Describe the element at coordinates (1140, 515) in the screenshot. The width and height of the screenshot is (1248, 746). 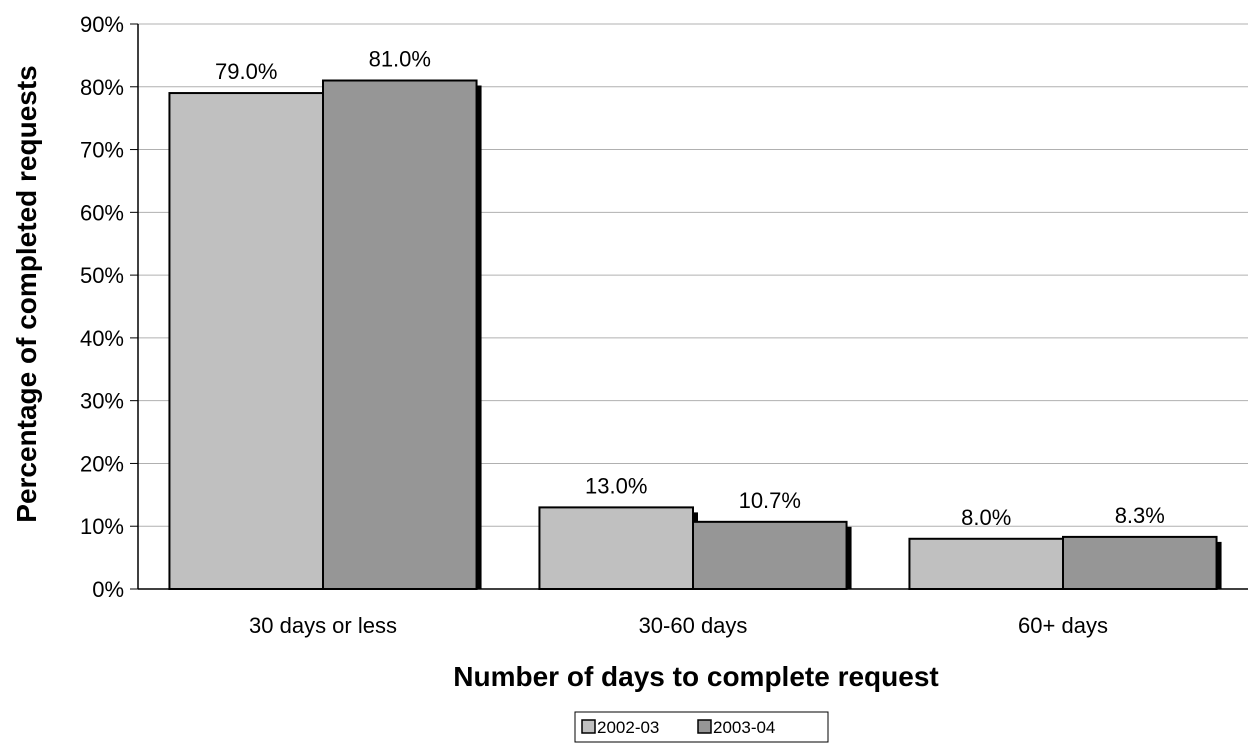
I see `data-label: 8.3%` at that location.